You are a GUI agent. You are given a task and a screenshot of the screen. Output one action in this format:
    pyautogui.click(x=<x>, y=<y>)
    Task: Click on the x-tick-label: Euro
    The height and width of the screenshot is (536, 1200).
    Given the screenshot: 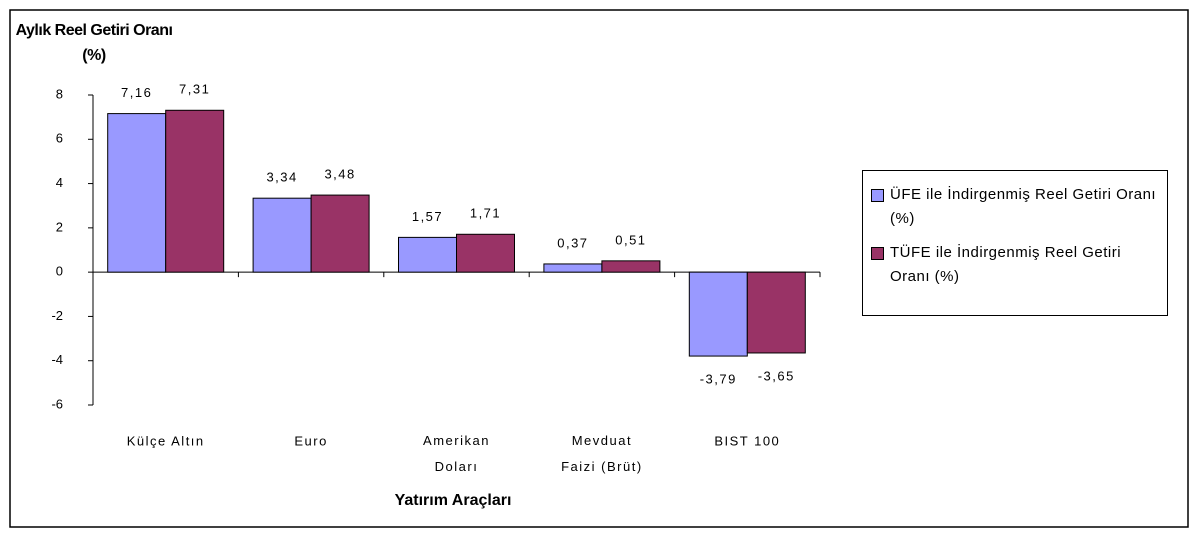 What is the action you would take?
    pyautogui.click(x=310, y=440)
    